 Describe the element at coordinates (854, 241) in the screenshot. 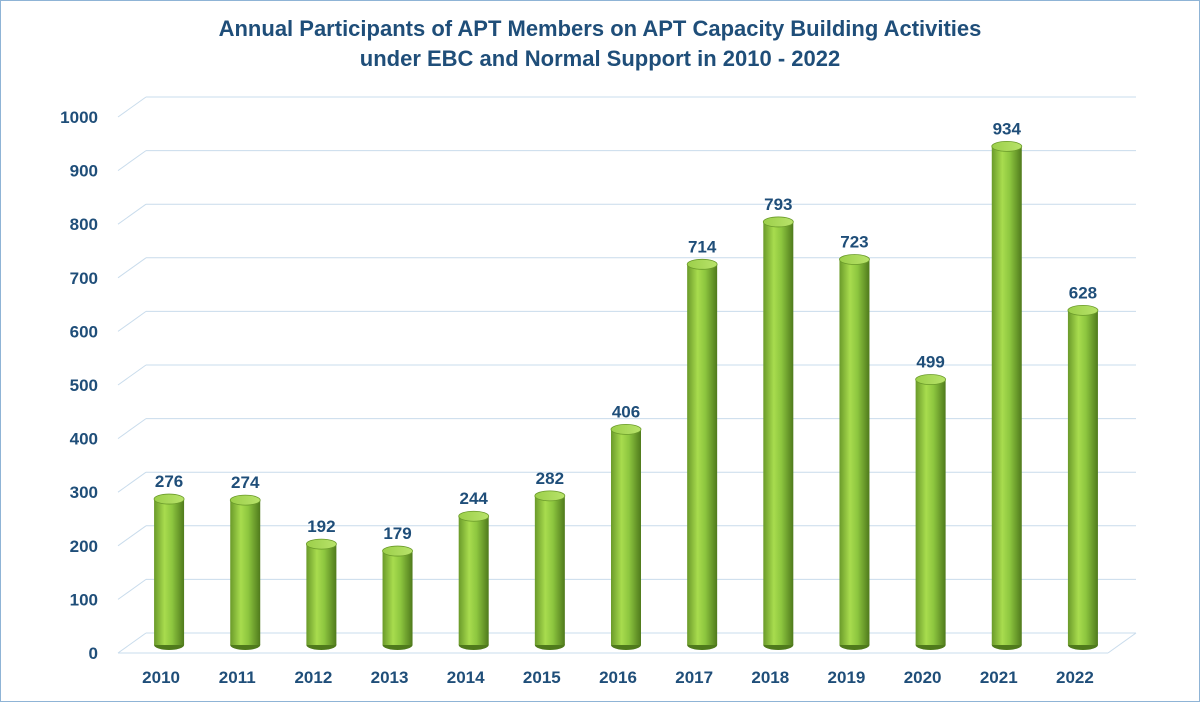

I see `data-label: 723` at that location.